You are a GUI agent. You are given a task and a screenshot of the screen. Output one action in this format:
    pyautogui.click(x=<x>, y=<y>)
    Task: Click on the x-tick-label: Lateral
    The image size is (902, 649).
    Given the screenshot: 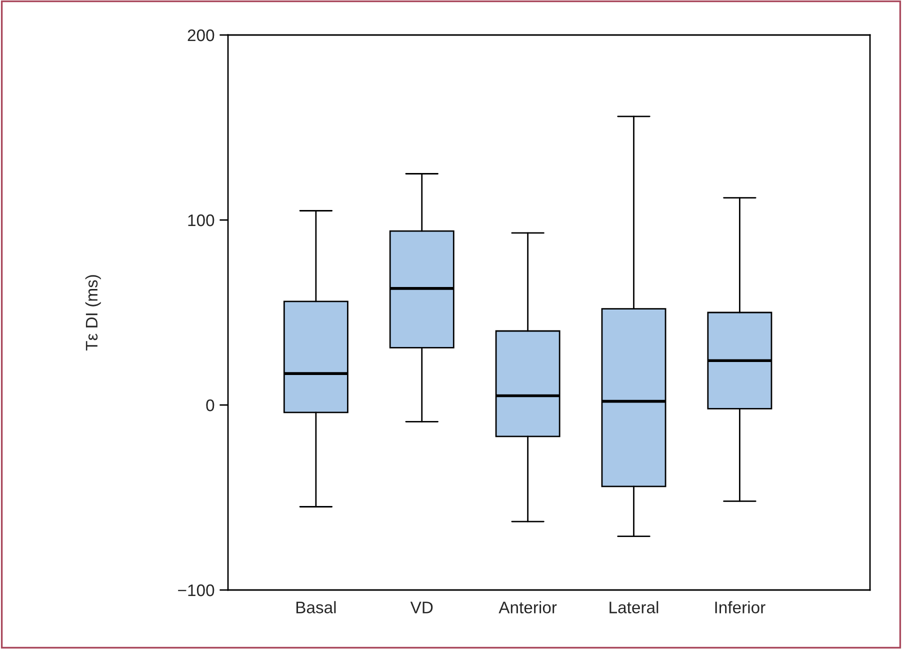 What is the action you would take?
    pyautogui.click(x=634, y=607)
    